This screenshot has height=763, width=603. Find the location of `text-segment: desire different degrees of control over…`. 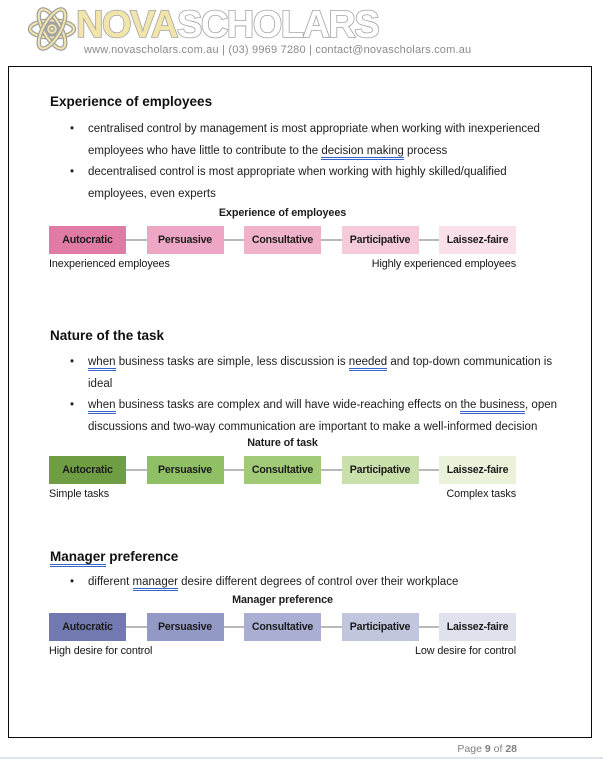

text-segment: desire different degrees of control over… is located at coordinates (318, 582).